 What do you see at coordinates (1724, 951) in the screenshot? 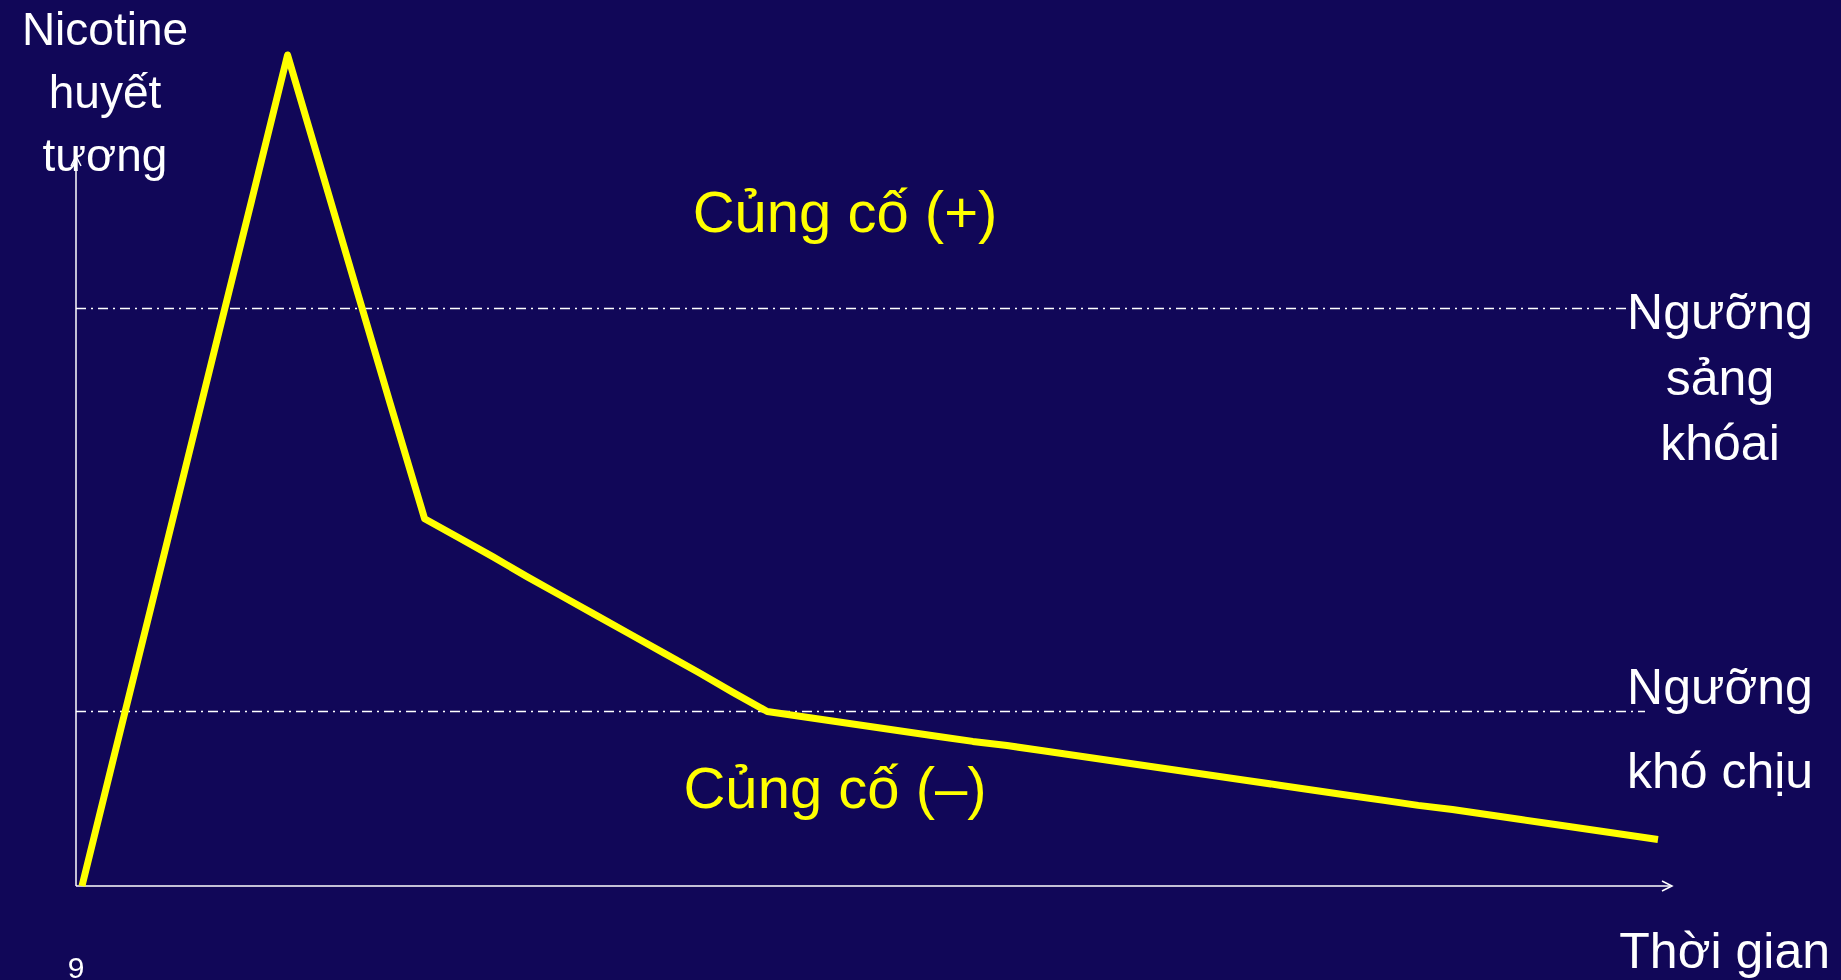
I see `x-axis-title: Thời gian` at bounding box center [1724, 951].